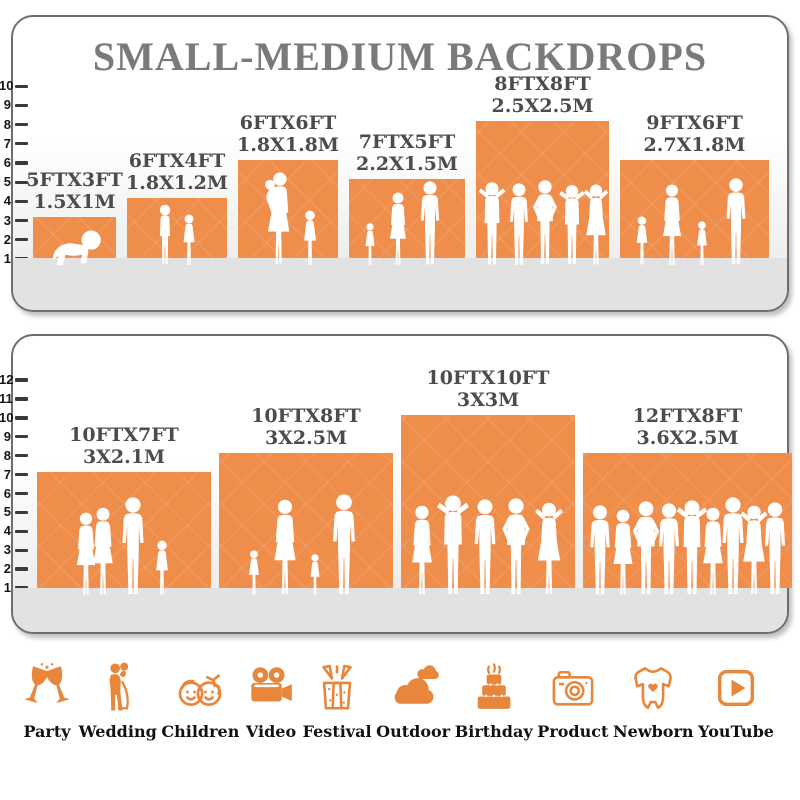  What do you see at coordinates (407, 141) in the screenshot?
I see `backdrop-size-ft: 7FTX5FT` at bounding box center [407, 141].